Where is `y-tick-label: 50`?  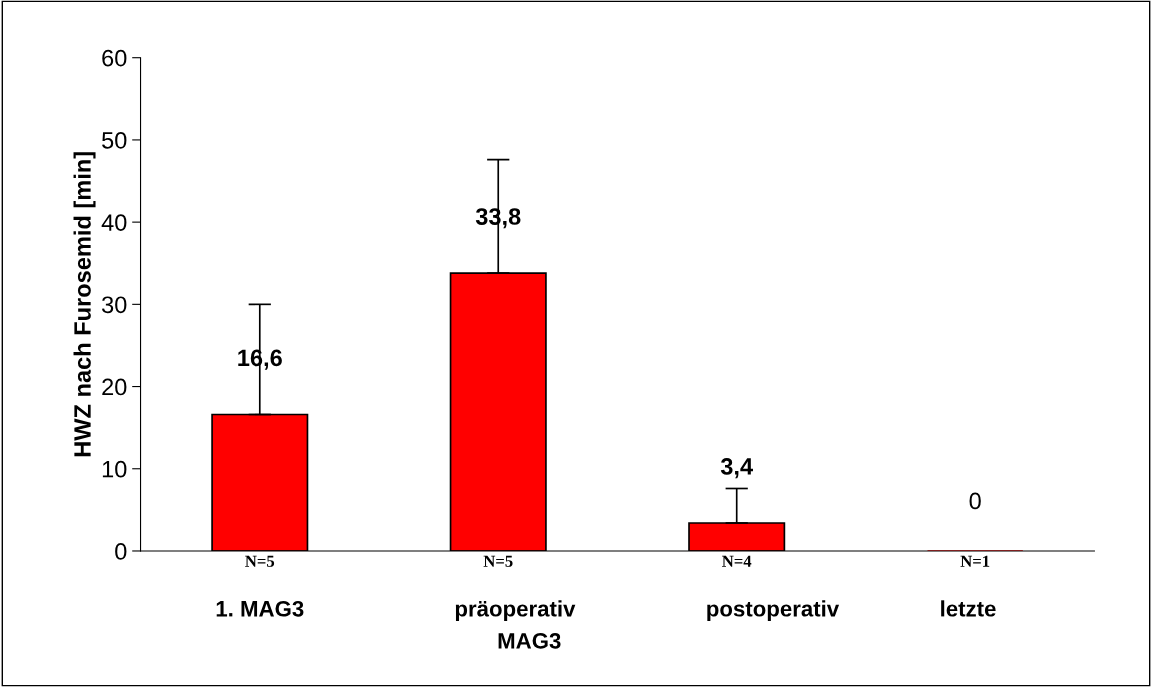
y-tick-label: 50 is located at coordinates (114, 140).